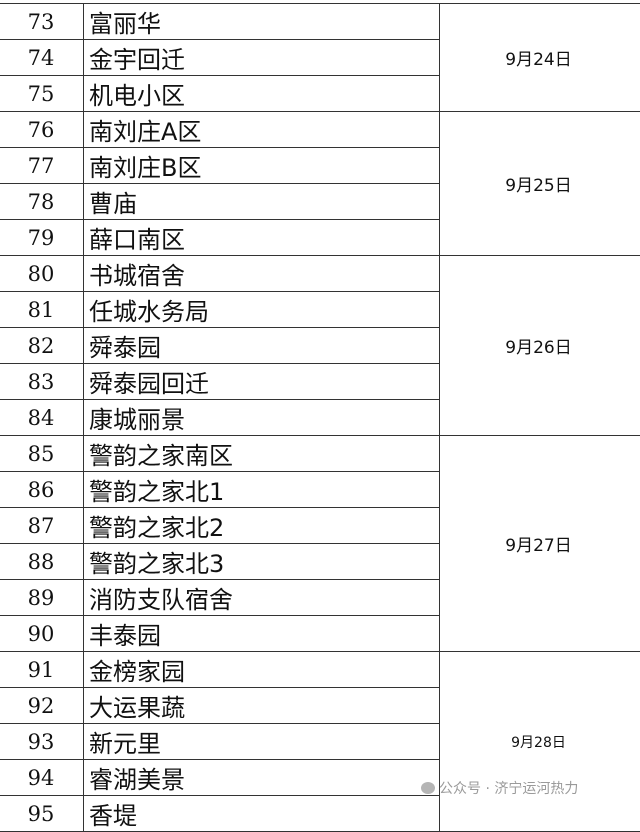  What do you see at coordinates (42, 418) in the screenshot?
I see `row-number: 84` at bounding box center [42, 418].